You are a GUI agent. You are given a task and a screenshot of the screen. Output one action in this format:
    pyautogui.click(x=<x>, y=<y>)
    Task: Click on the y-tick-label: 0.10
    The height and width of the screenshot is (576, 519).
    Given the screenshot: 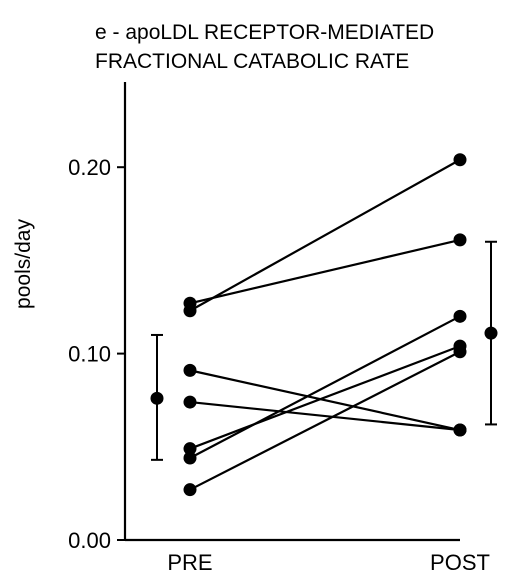 What is the action you would take?
    pyautogui.click(x=89, y=354)
    